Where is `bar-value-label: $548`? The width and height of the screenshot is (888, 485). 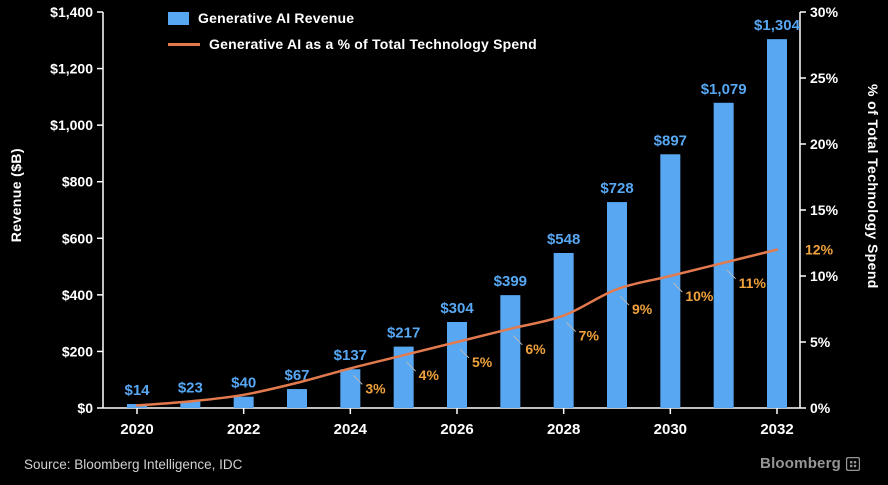
bar-value-label: $548 is located at coordinates (563, 239).